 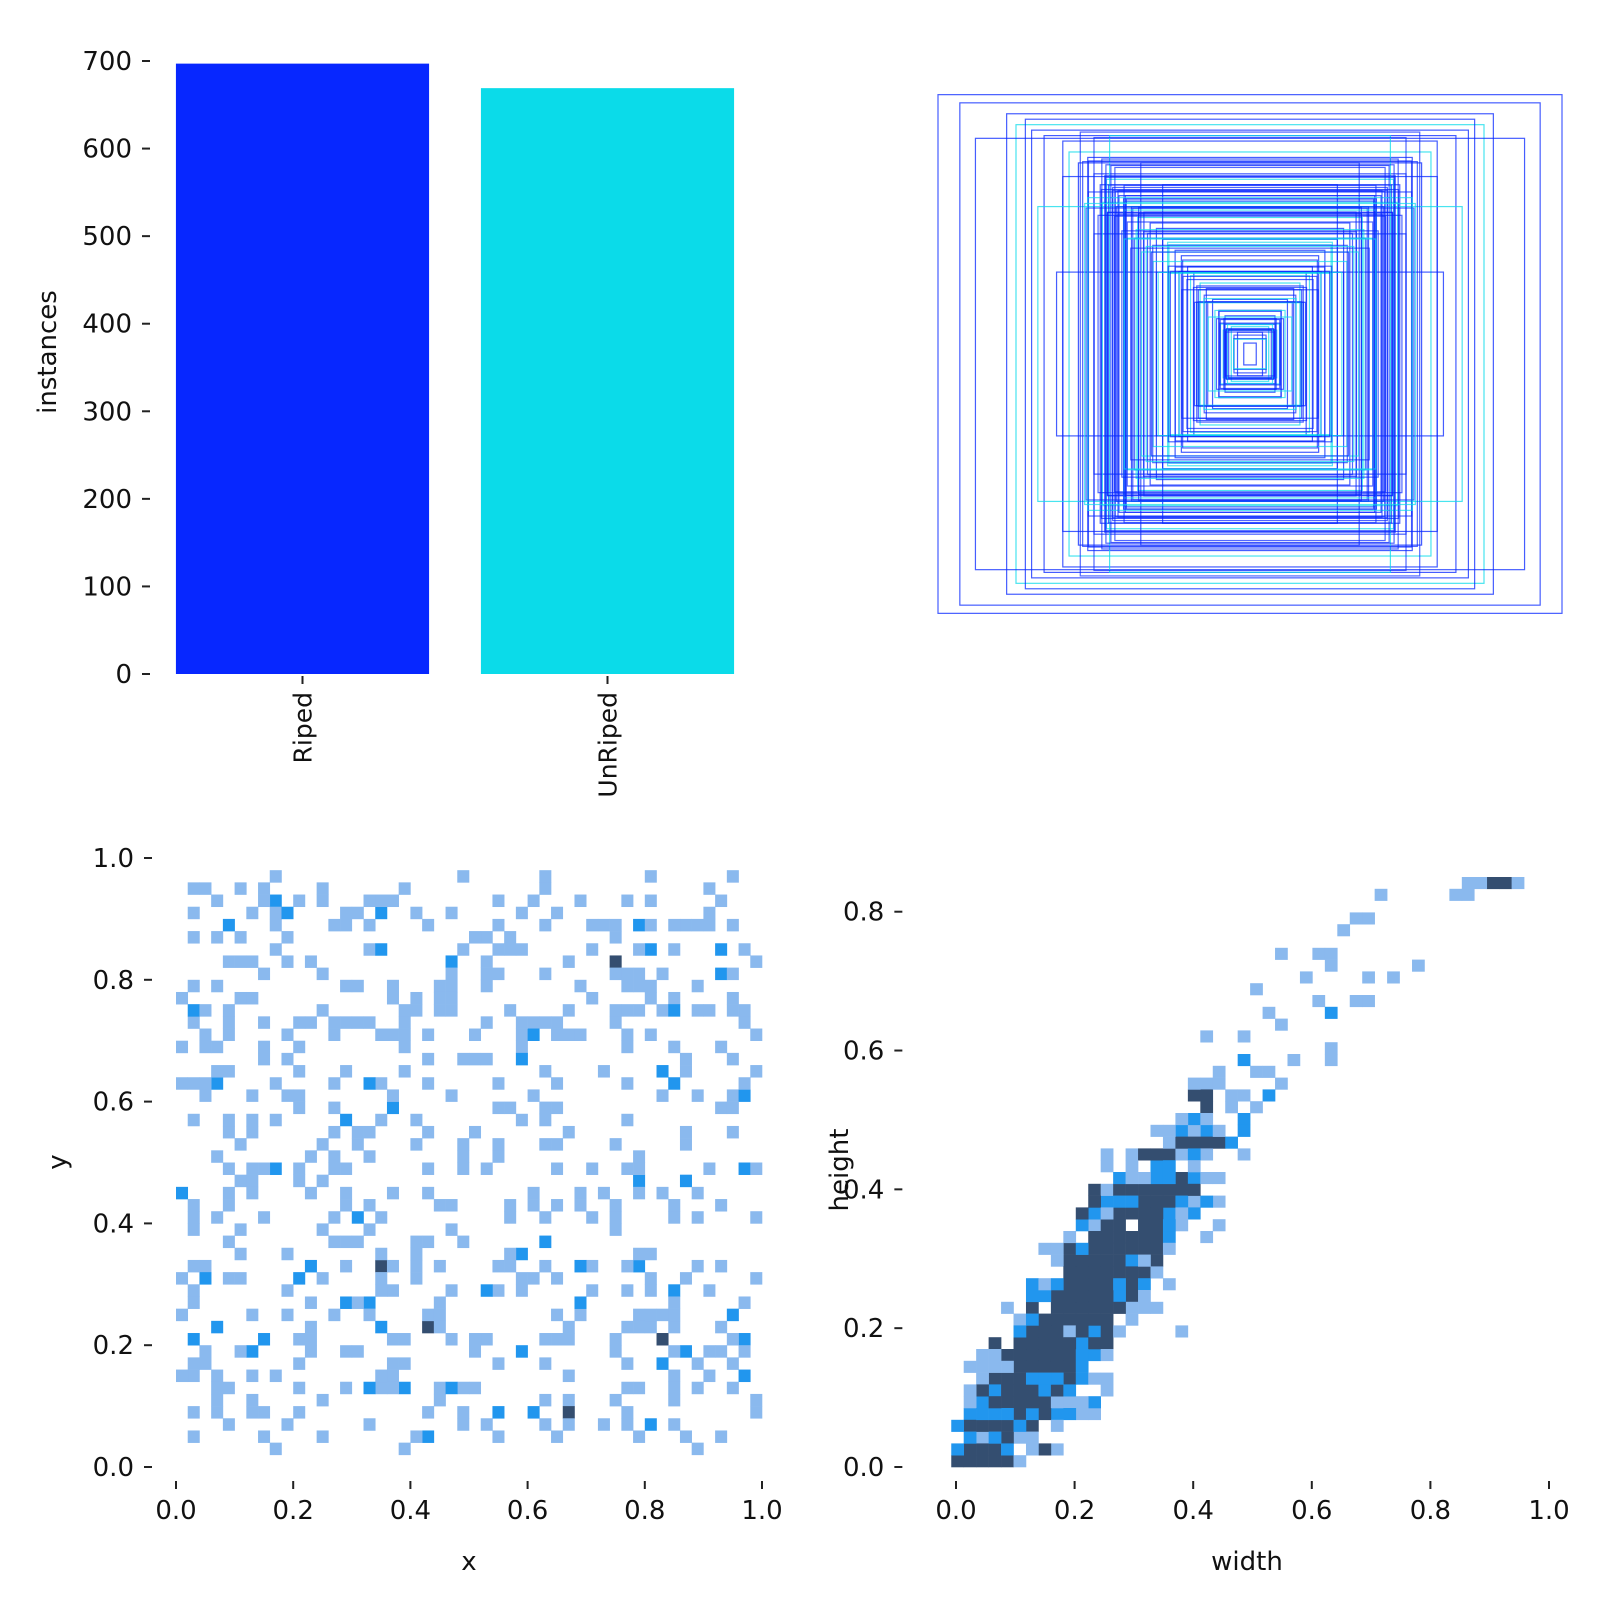 I want to click on y-tick-label: 0.2, so click(x=863, y=1329).